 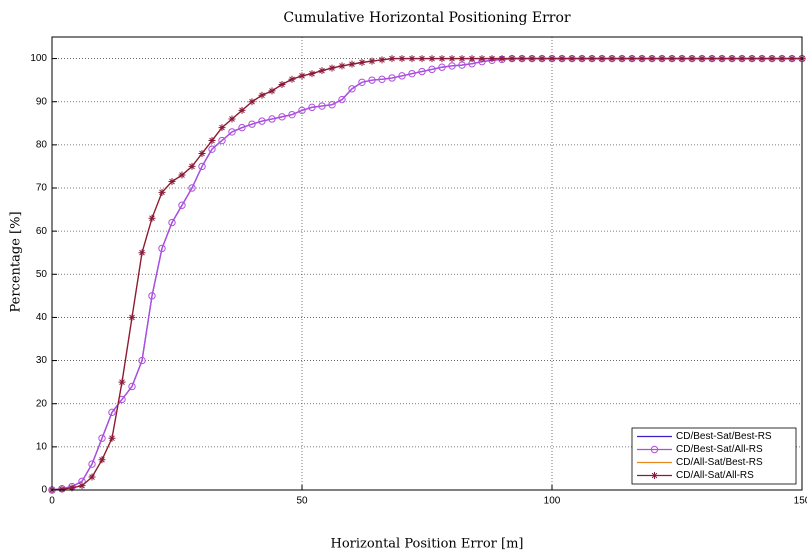 I want to click on y-tick-label: 20, so click(x=42, y=403).